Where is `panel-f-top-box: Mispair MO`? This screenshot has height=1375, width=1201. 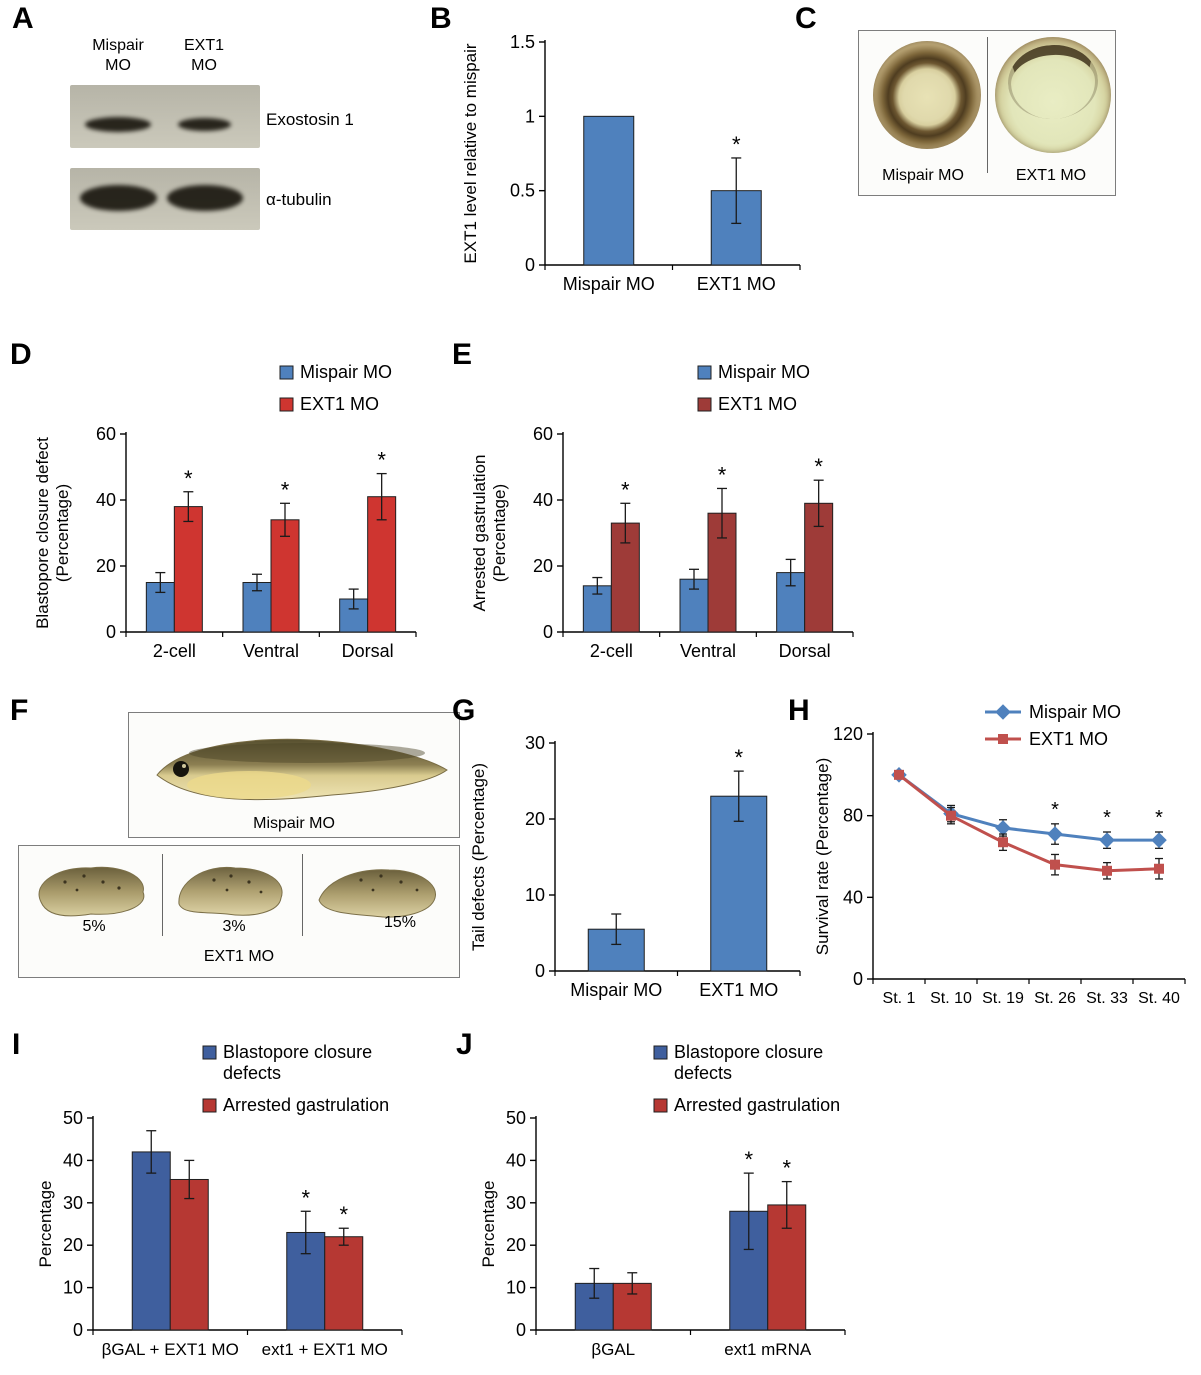
panel-f-top-box: Mispair MO is located at coordinates (294, 775).